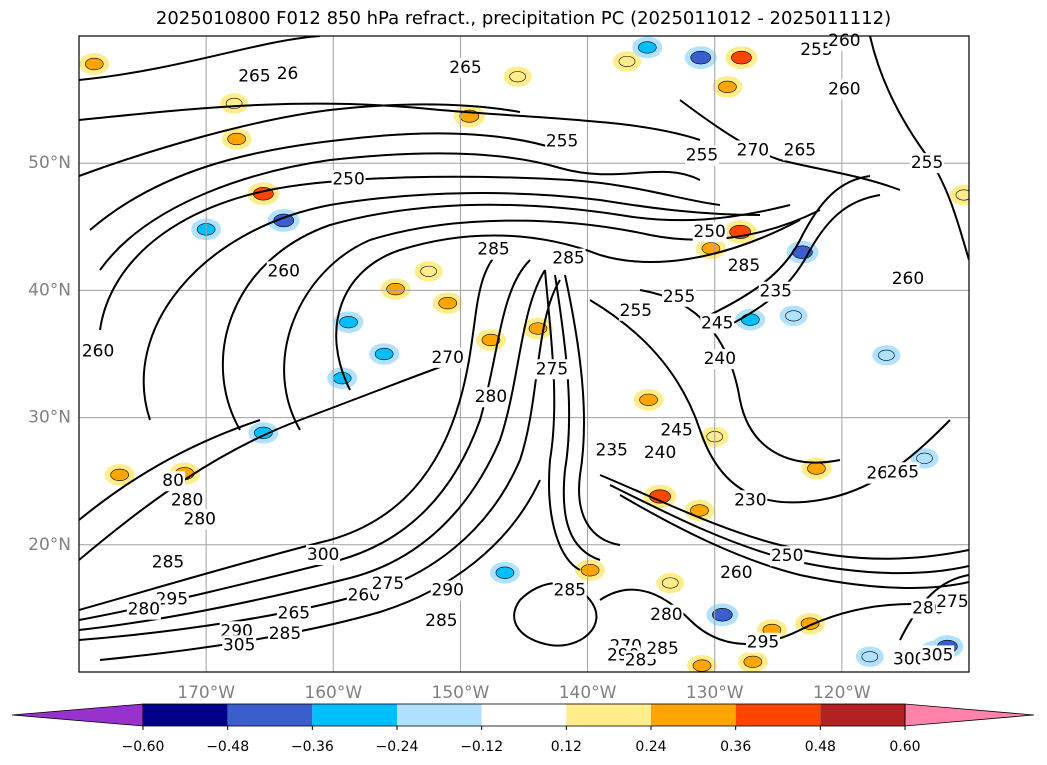 This screenshot has width=1047, height=765. I want to click on contour-label: 240, so click(720, 359).